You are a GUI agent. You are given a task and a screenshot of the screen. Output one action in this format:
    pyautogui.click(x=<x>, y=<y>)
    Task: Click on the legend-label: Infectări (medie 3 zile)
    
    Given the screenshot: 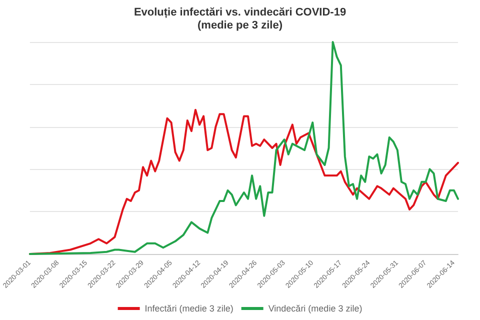 What is the action you would take?
    pyautogui.click(x=189, y=309)
    